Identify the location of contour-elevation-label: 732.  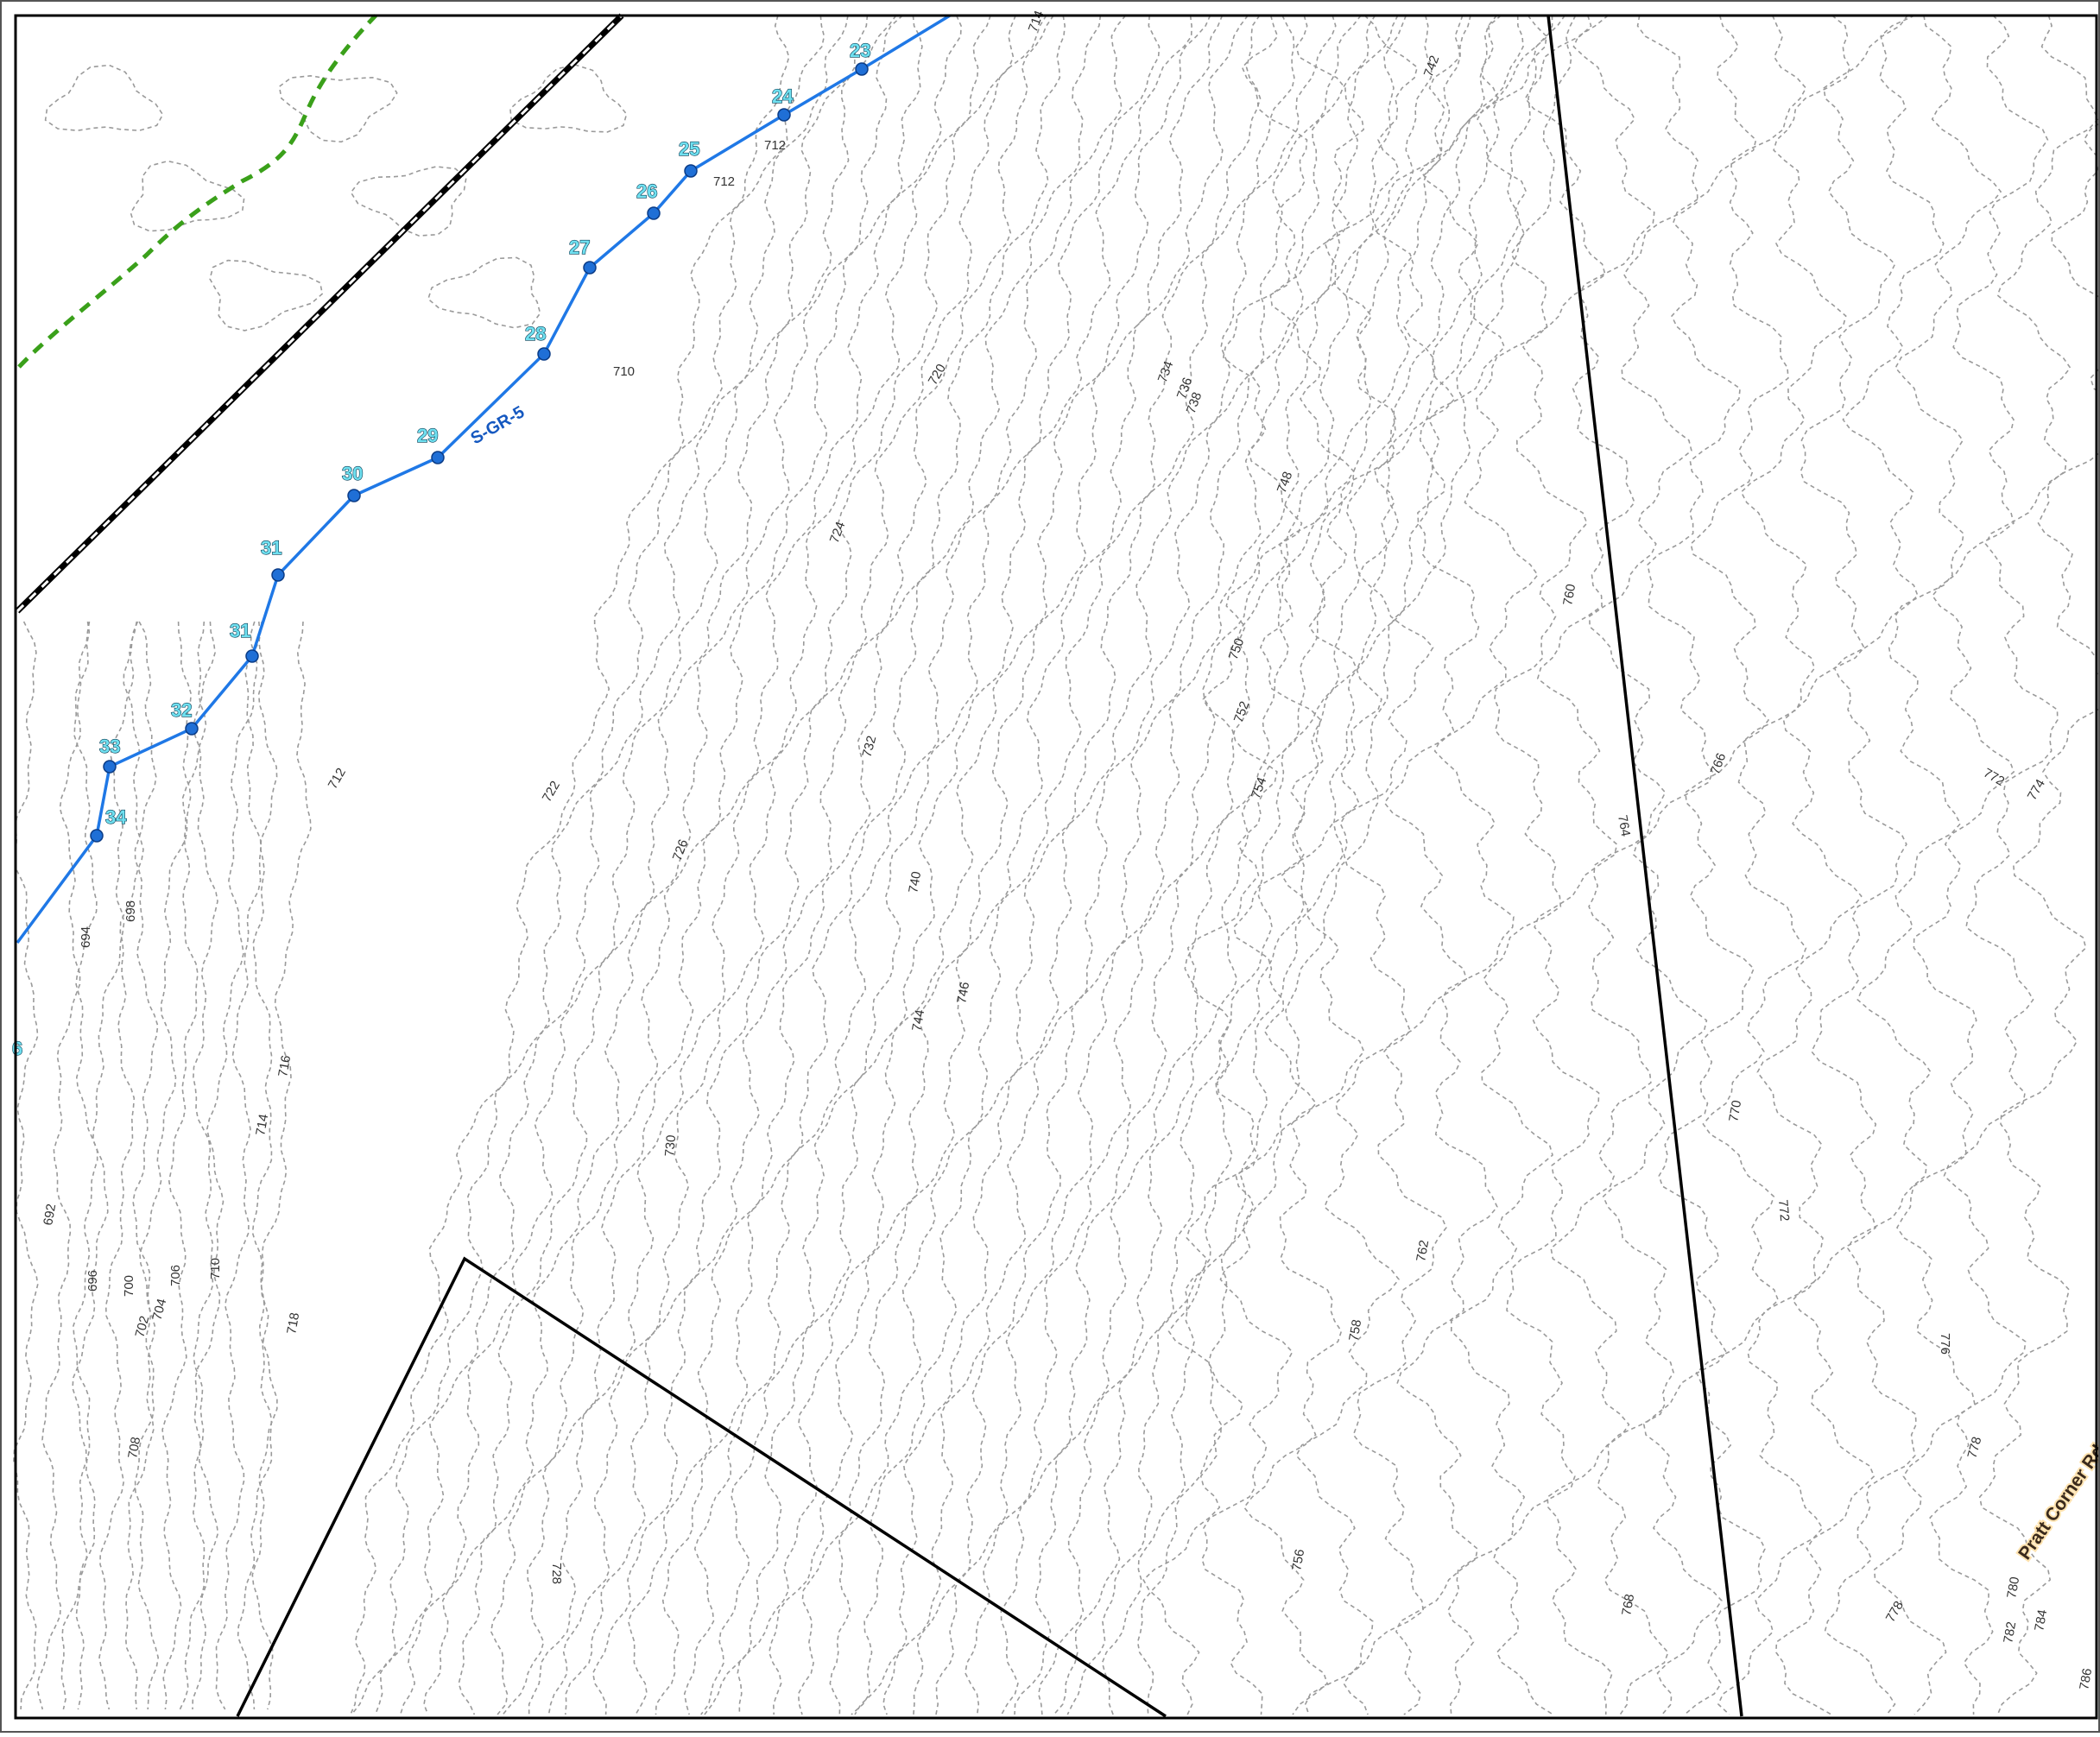
(869, 746).